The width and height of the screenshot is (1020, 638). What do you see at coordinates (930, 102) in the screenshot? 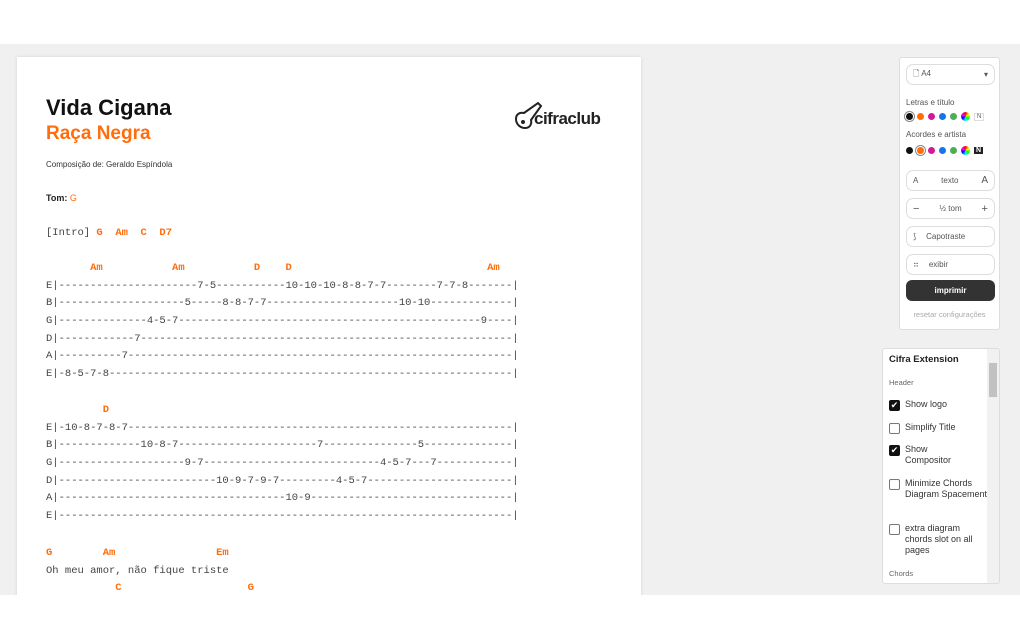
I see `lyrics-title-label: Letras e título` at bounding box center [930, 102].